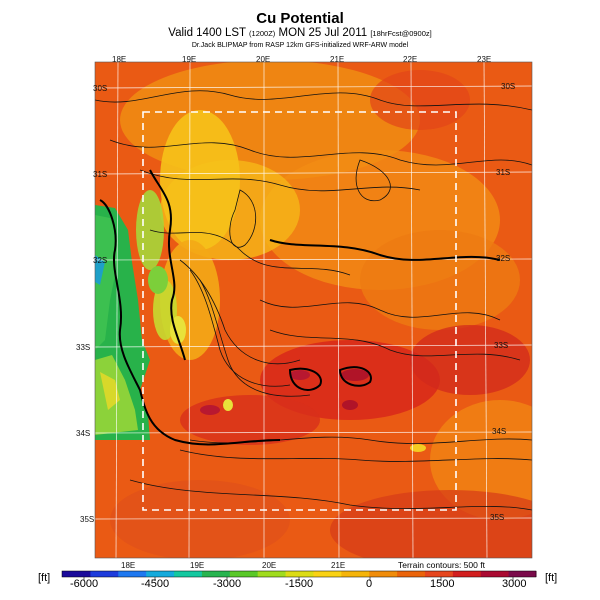  I want to click on lat-label-right: 32S, so click(503, 258).